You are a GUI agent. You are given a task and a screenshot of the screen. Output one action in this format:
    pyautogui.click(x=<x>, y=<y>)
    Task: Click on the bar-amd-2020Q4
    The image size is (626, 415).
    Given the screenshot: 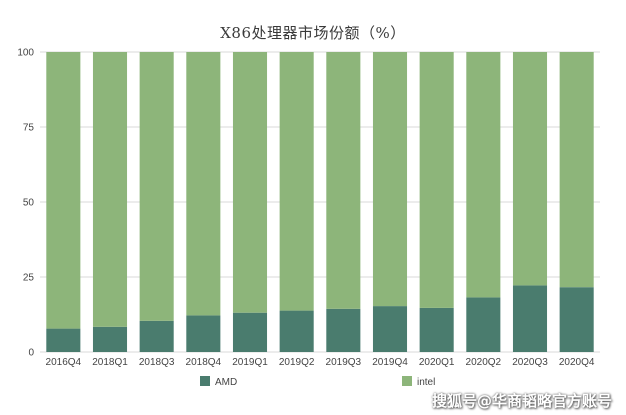 What is the action you would take?
    pyautogui.click(x=576, y=319)
    